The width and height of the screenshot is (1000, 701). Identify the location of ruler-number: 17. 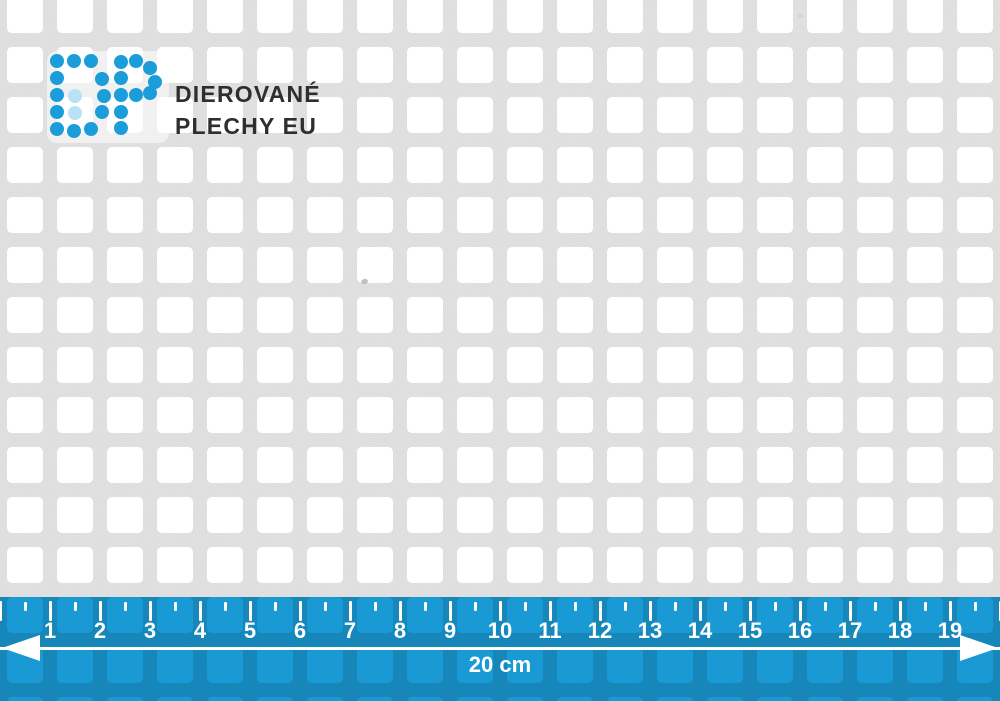
(850, 630).